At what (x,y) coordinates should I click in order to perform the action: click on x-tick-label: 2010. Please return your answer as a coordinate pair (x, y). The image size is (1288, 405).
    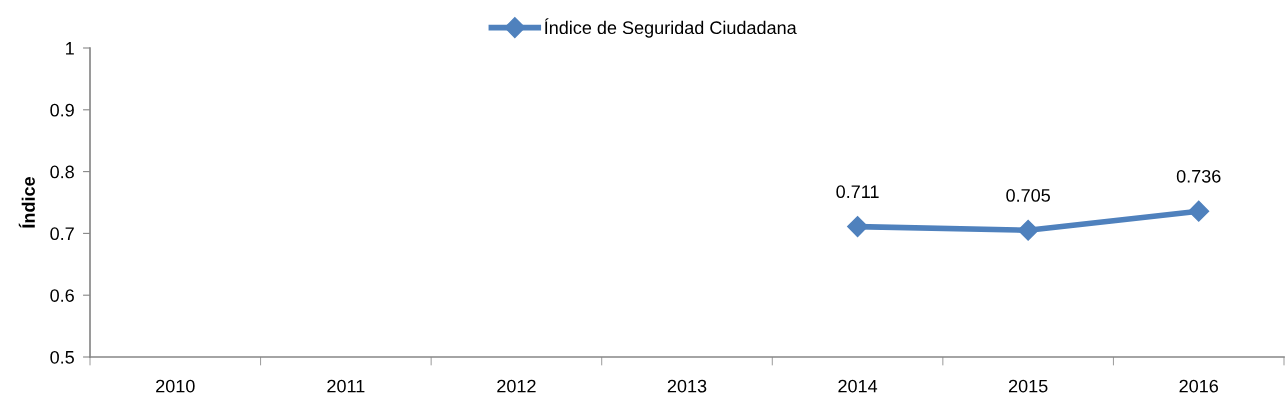
    Looking at the image, I should click on (175, 386).